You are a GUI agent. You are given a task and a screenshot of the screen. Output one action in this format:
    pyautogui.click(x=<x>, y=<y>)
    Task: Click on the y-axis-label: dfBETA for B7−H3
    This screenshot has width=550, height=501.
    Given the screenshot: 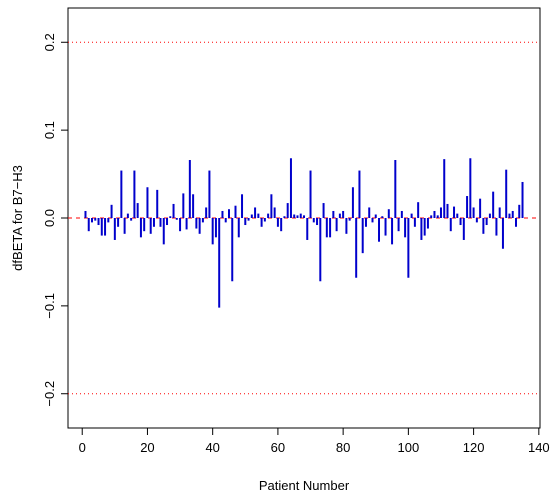 What is the action you would take?
    pyautogui.click(x=17, y=218)
    